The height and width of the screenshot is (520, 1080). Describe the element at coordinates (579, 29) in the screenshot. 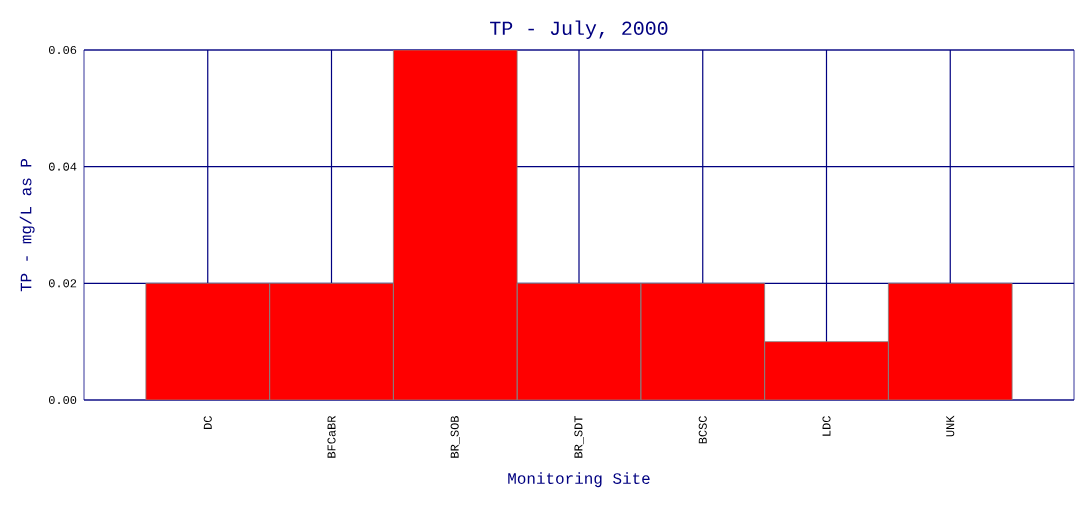

I see `chart-title: TP - July, 2000` at that location.